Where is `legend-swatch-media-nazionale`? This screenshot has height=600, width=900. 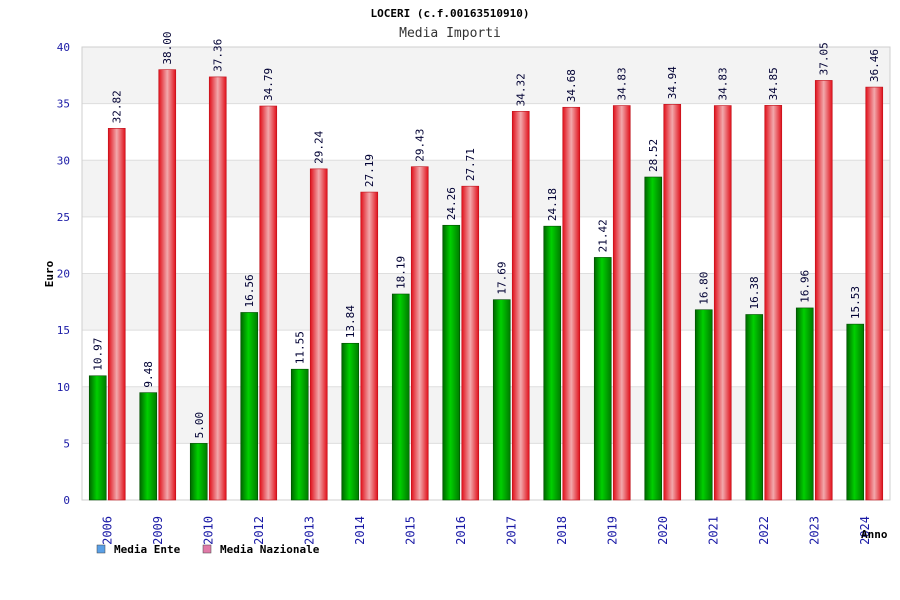 legend-swatch-media-nazionale is located at coordinates (207, 549).